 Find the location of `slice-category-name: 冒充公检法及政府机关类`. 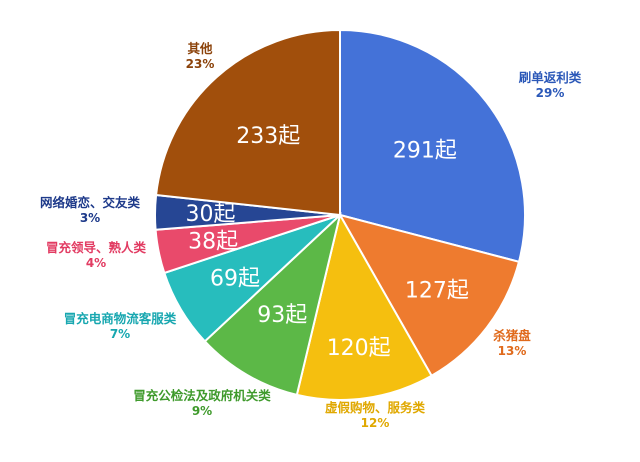

slice-category-name: 冒充公检法及政府机关类 is located at coordinates (202, 395).